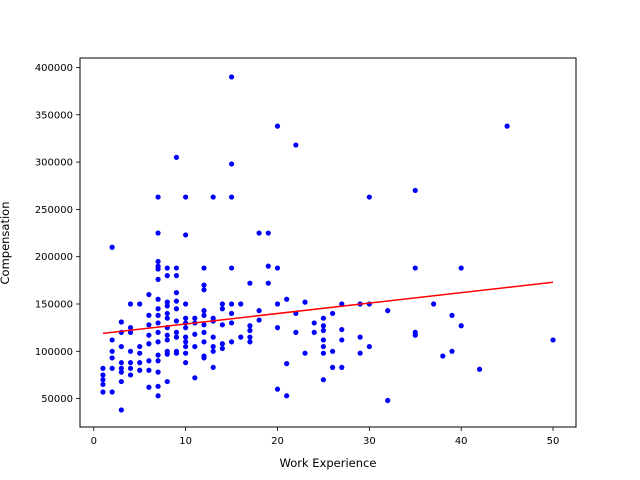 Image resolution: width=640 pixels, height=480 pixels. I want to click on x-tick-label: 10, so click(185, 441).